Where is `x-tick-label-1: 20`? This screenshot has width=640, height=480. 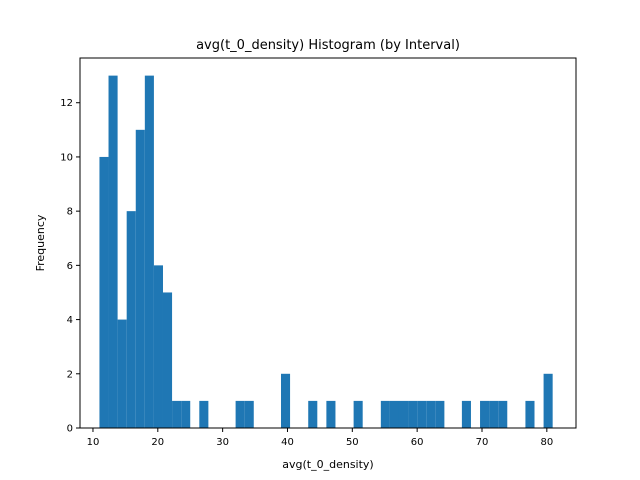 x-tick-label-1: 20 is located at coordinates (157, 442).